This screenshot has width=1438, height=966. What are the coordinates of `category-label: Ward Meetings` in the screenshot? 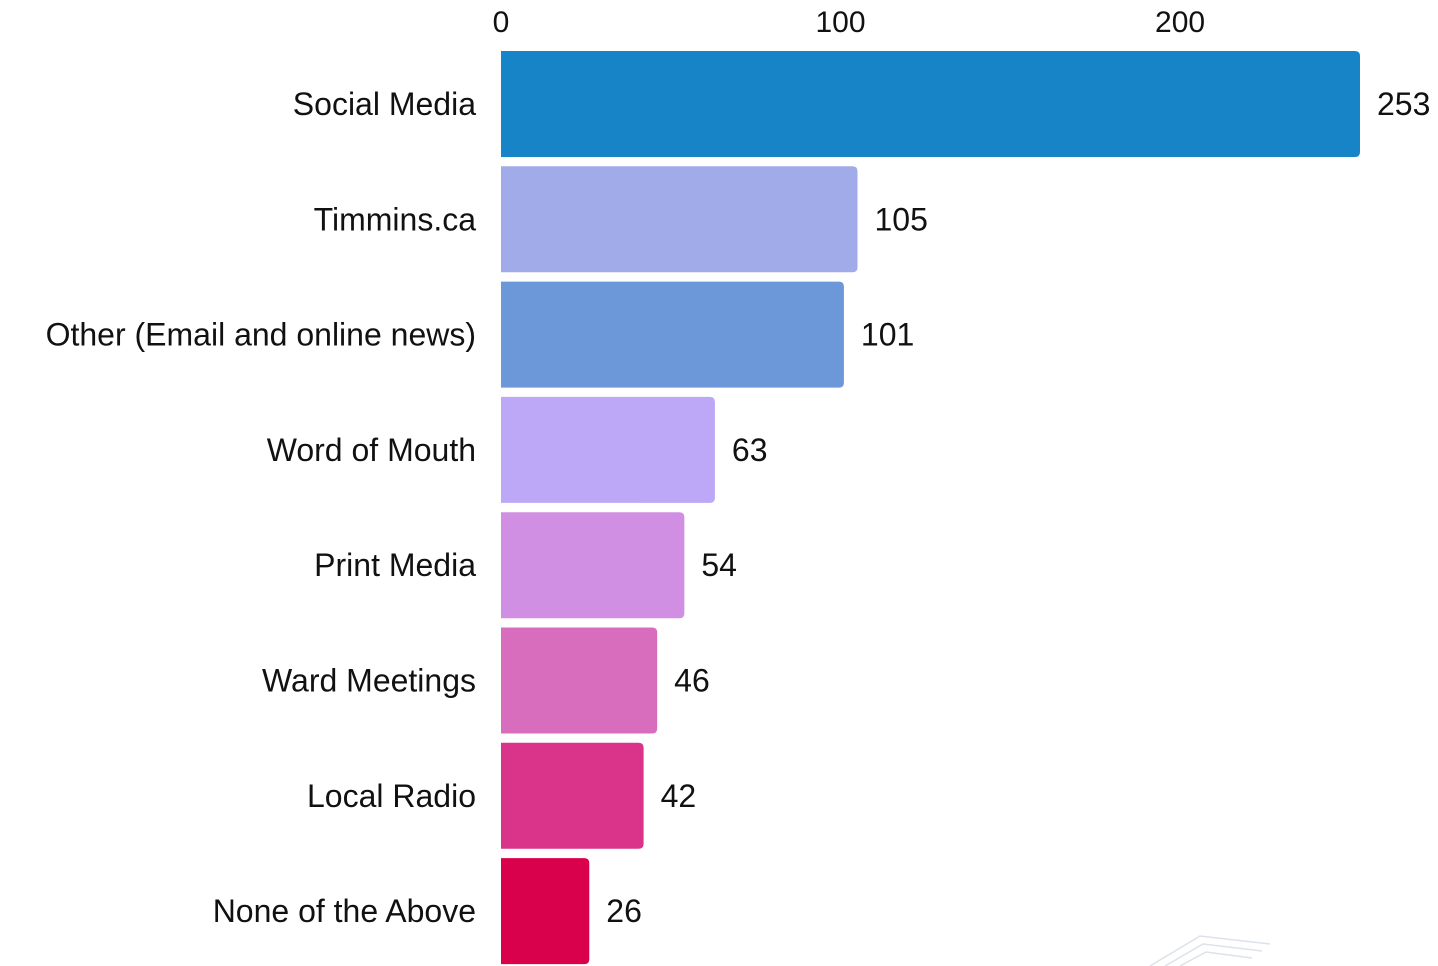 It's located at (369, 681).